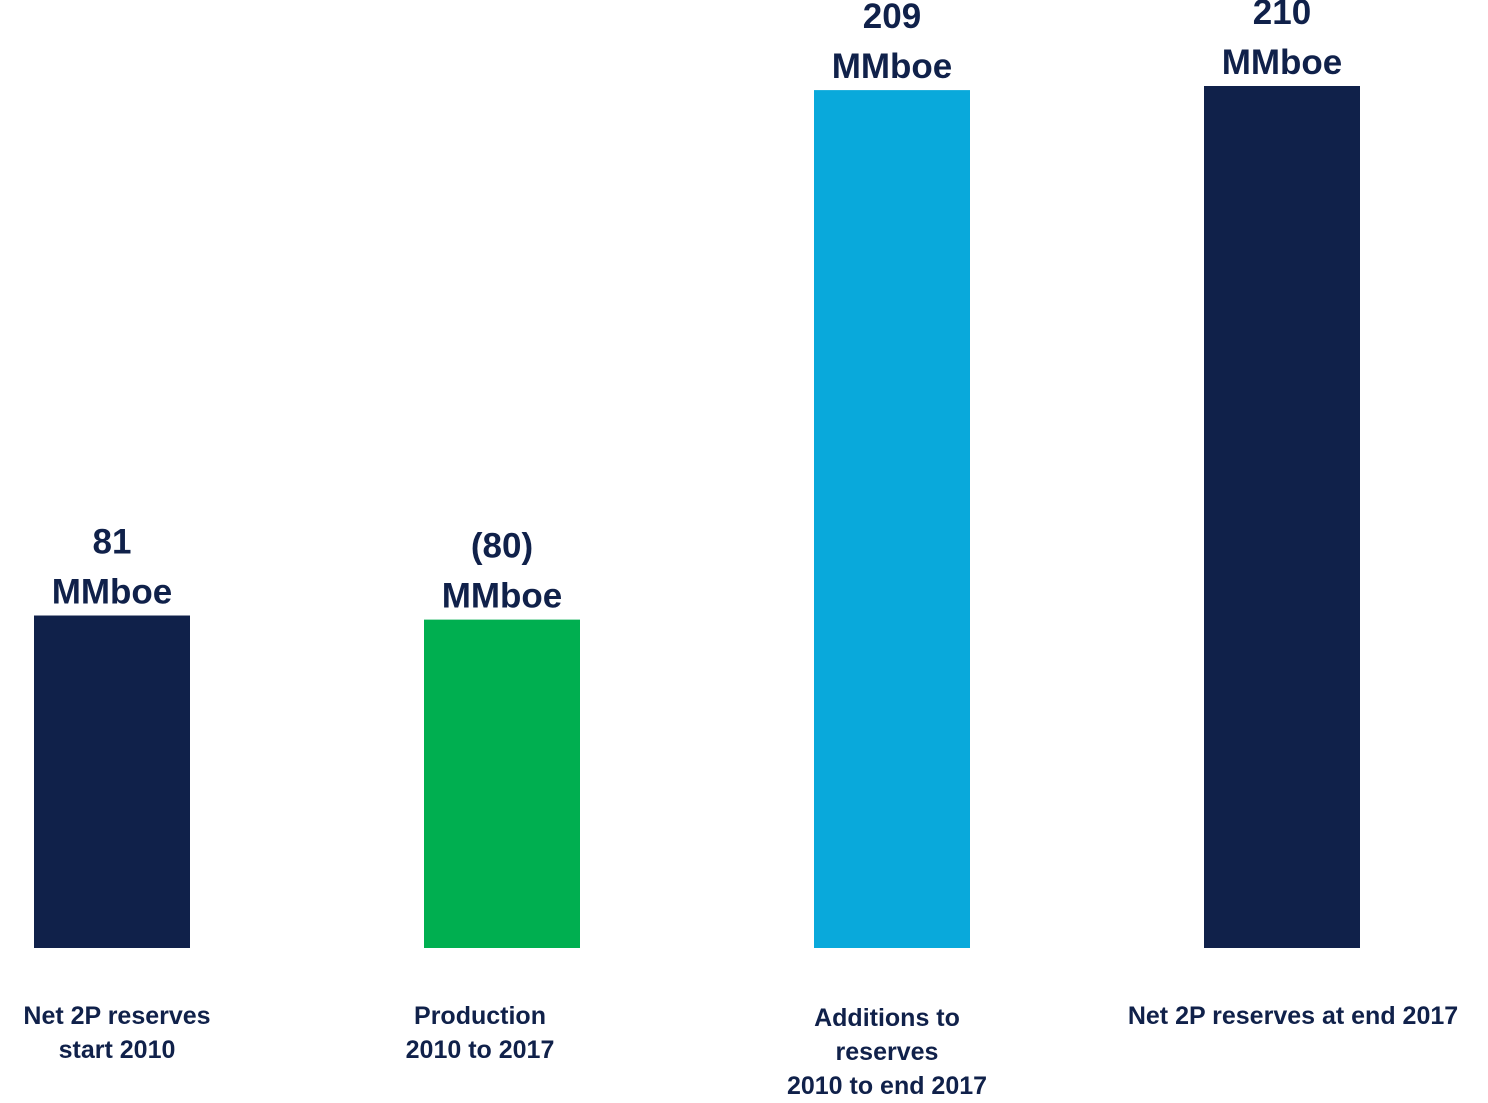 This screenshot has height=1103, width=1488. What do you see at coordinates (1293, 1016) in the screenshot?
I see `category-label-4: Net 2P reserves at end 2017` at bounding box center [1293, 1016].